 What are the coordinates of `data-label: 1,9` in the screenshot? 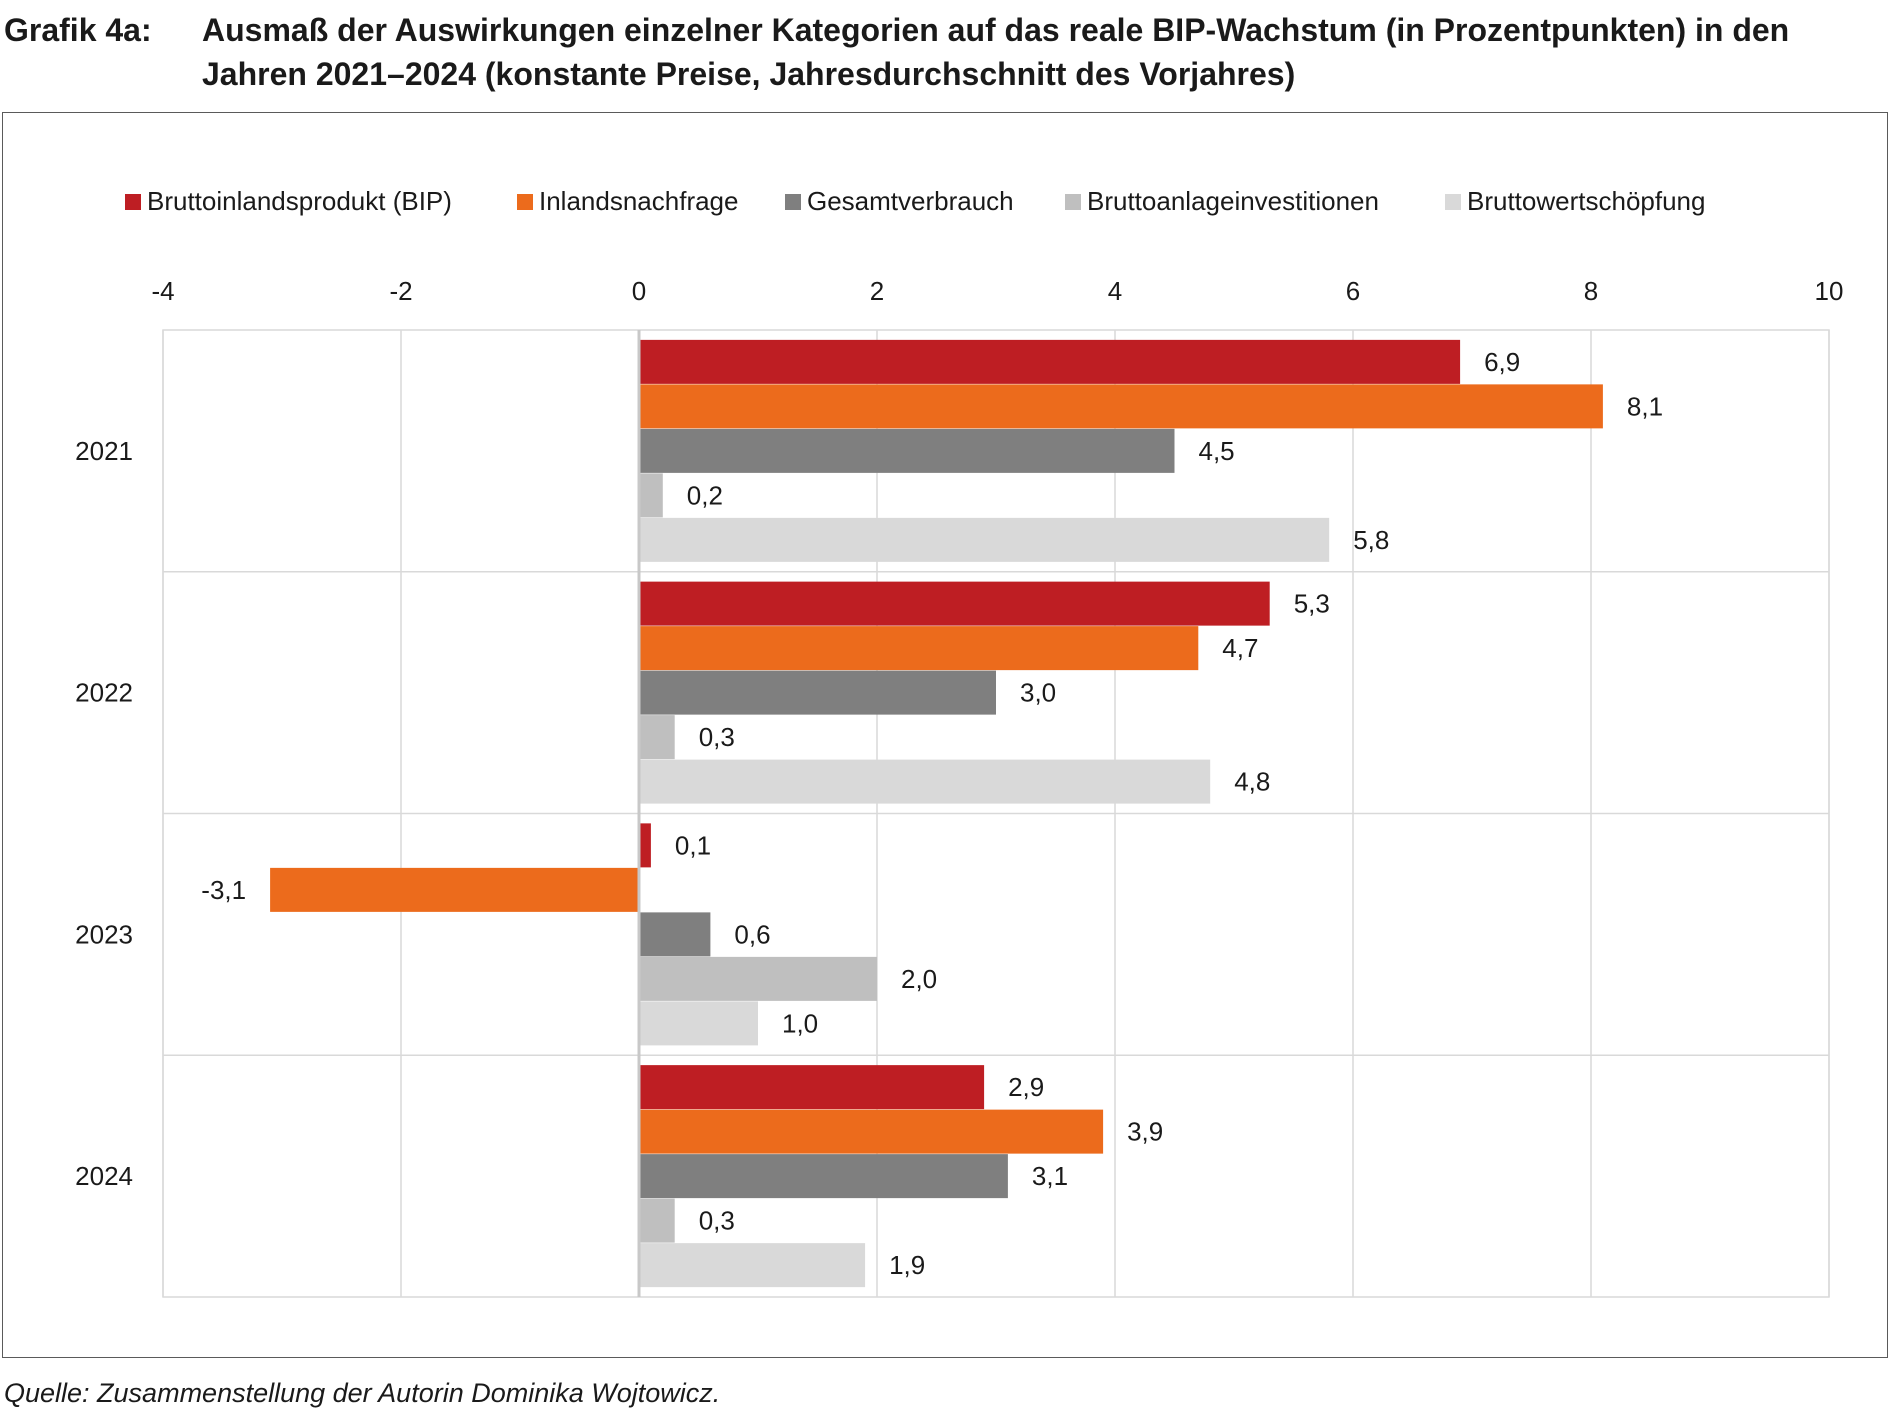 It's located at (907, 1265).